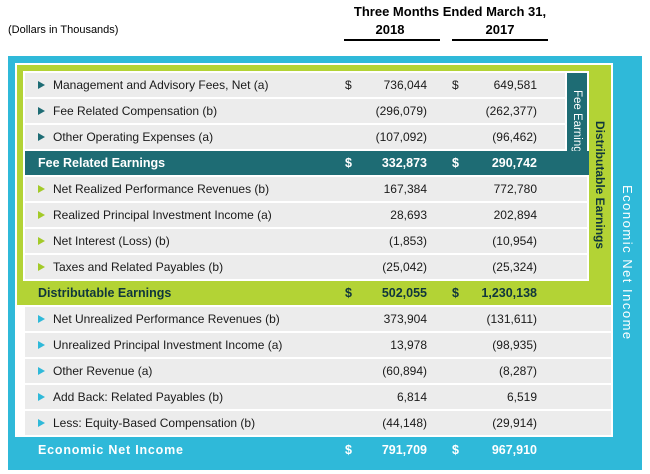 This screenshot has width=650, height=474. I want to click on col-2017: (262,377), so click(494, 111).